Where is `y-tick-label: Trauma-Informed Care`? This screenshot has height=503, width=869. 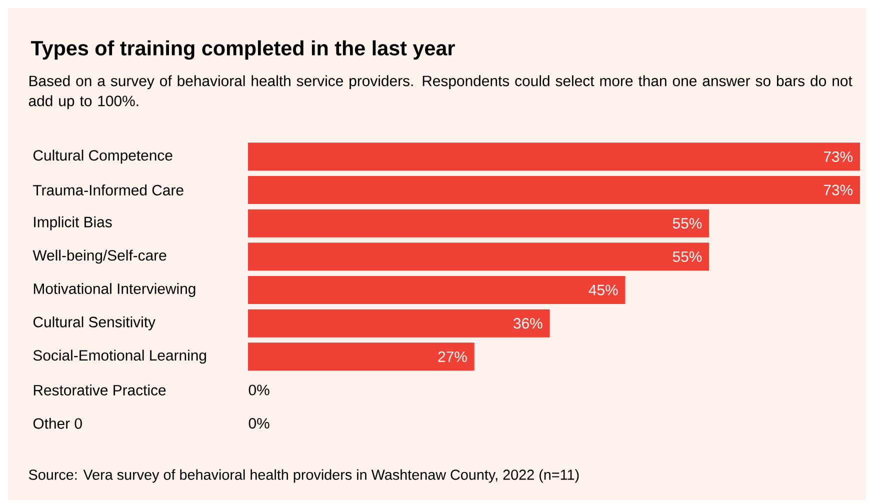
y-tick-label: Trauma-Informed Care is located at coordinates (108, 190).